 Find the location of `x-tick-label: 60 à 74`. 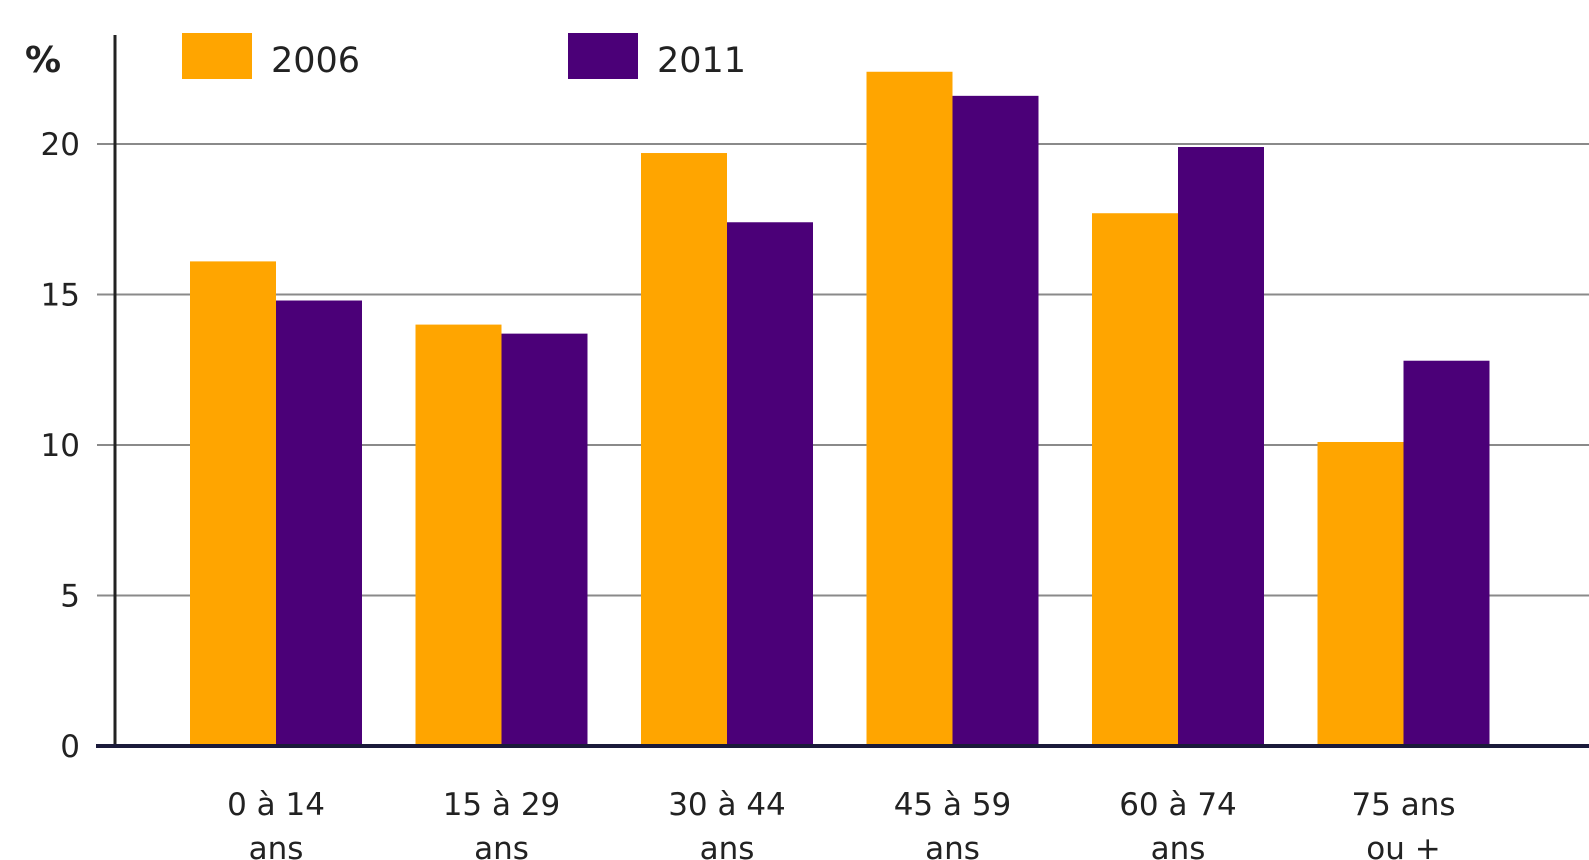

x-tick-label: 60 à 74 is located at coordinates (1178, 805).